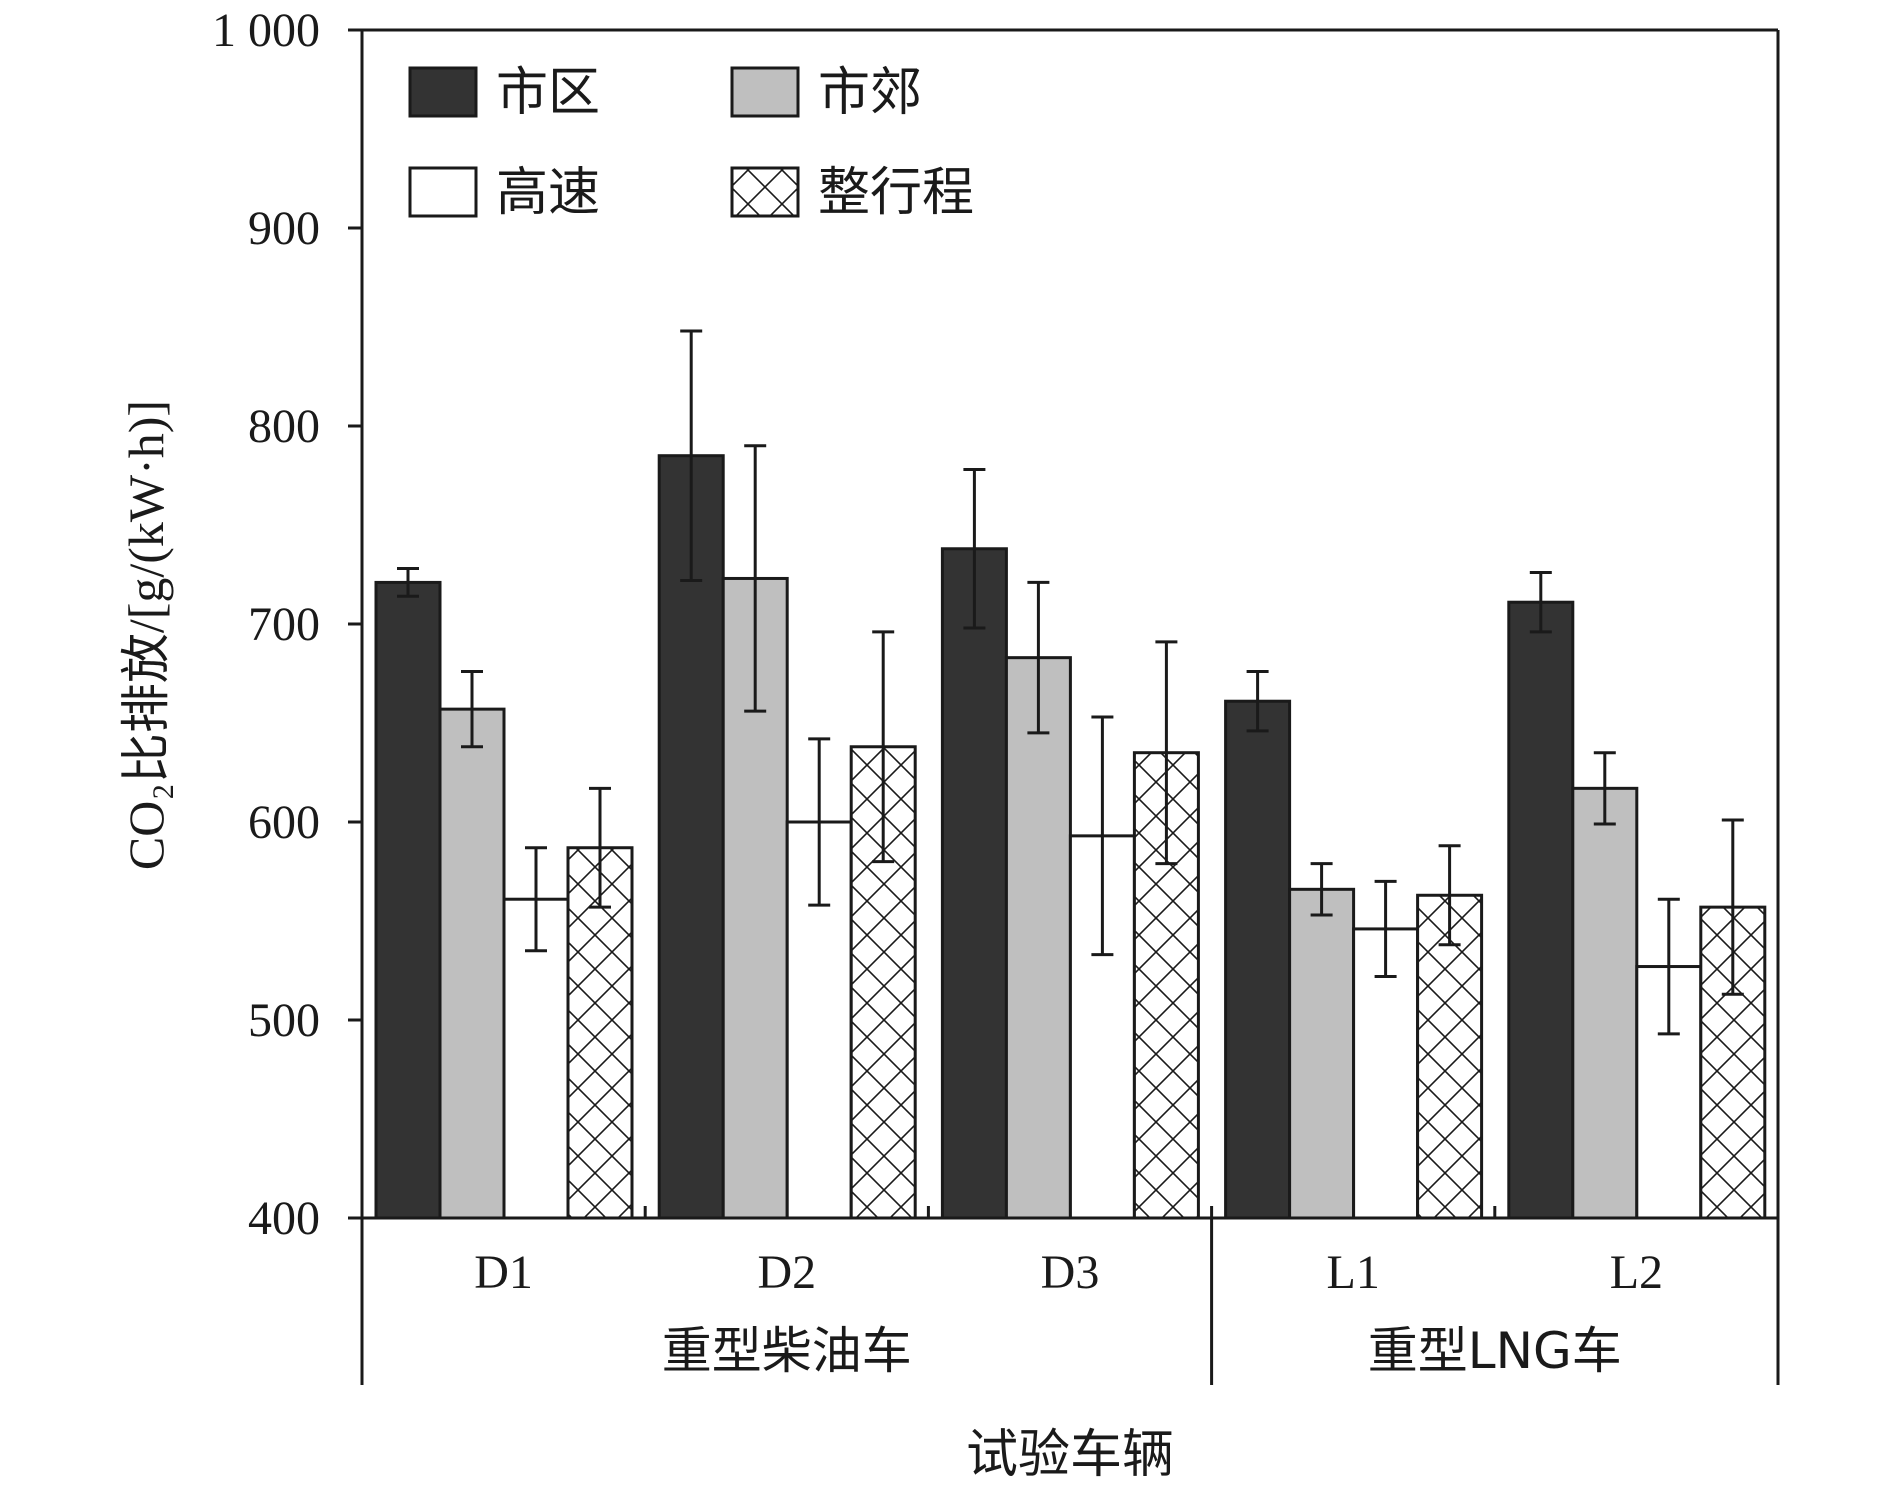  Describe the element at coordinates (870, 93) in the screenshot. I see `legend-label: 市郊` at that location.